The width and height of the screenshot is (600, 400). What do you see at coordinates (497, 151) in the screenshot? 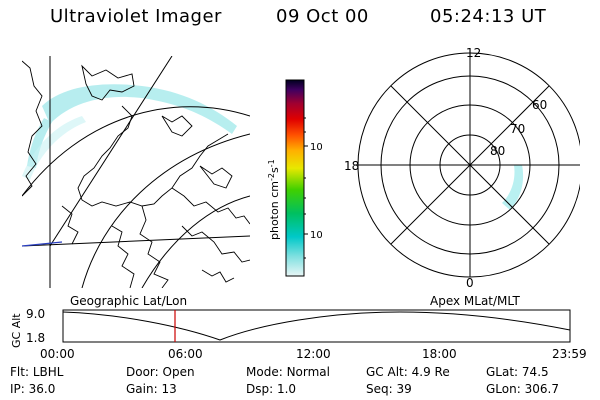
I see `mlat-label-80: 80` at bounding box center [497, 151].